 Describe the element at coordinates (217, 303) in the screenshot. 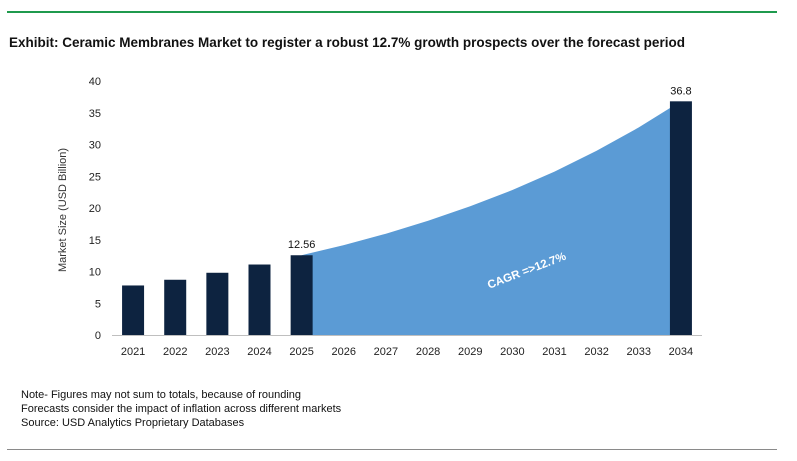

I see `bar-2023` at that location.